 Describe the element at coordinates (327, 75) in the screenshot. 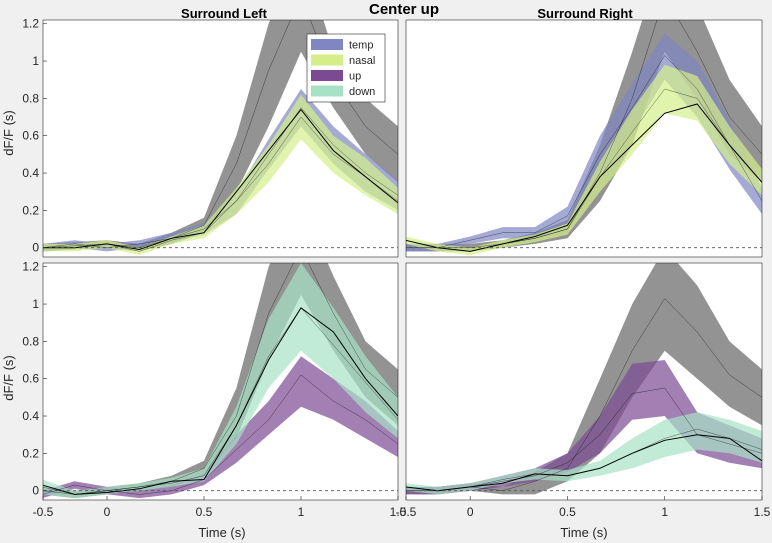

I see `legend-swatch-up` at that location.